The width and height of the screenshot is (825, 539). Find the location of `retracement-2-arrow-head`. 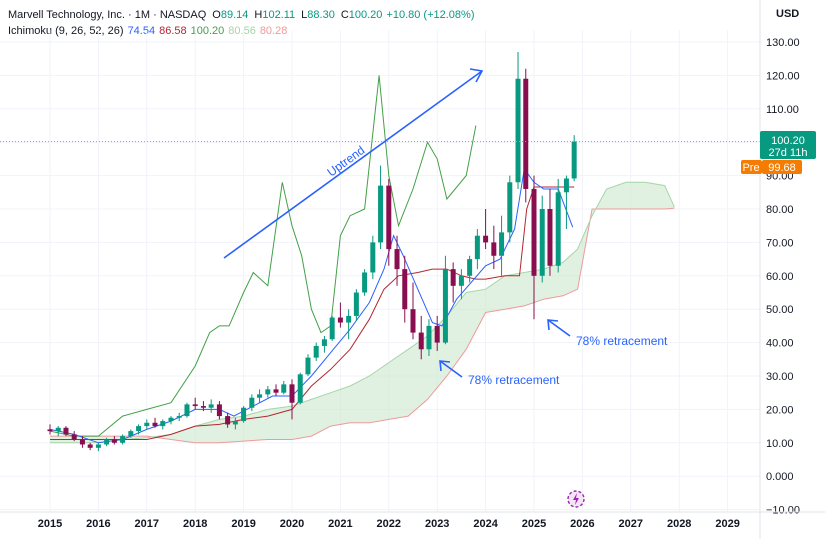

retracement-2-arrow-head is located at coordinates (553, 325).